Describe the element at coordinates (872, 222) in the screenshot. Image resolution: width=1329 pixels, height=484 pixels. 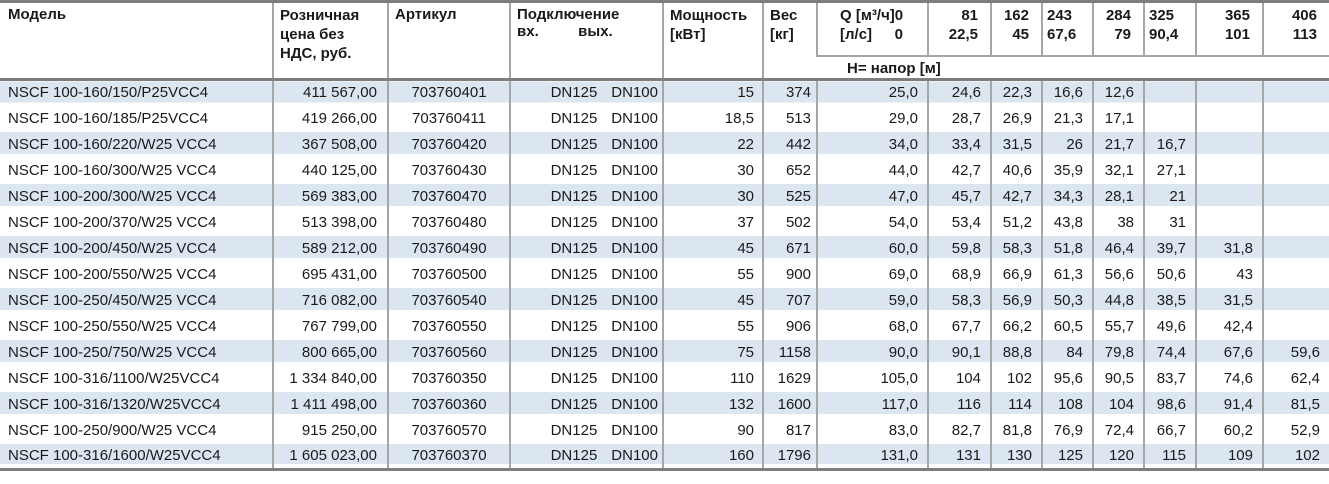
I see `cell-h-0: 54,0` at that location.